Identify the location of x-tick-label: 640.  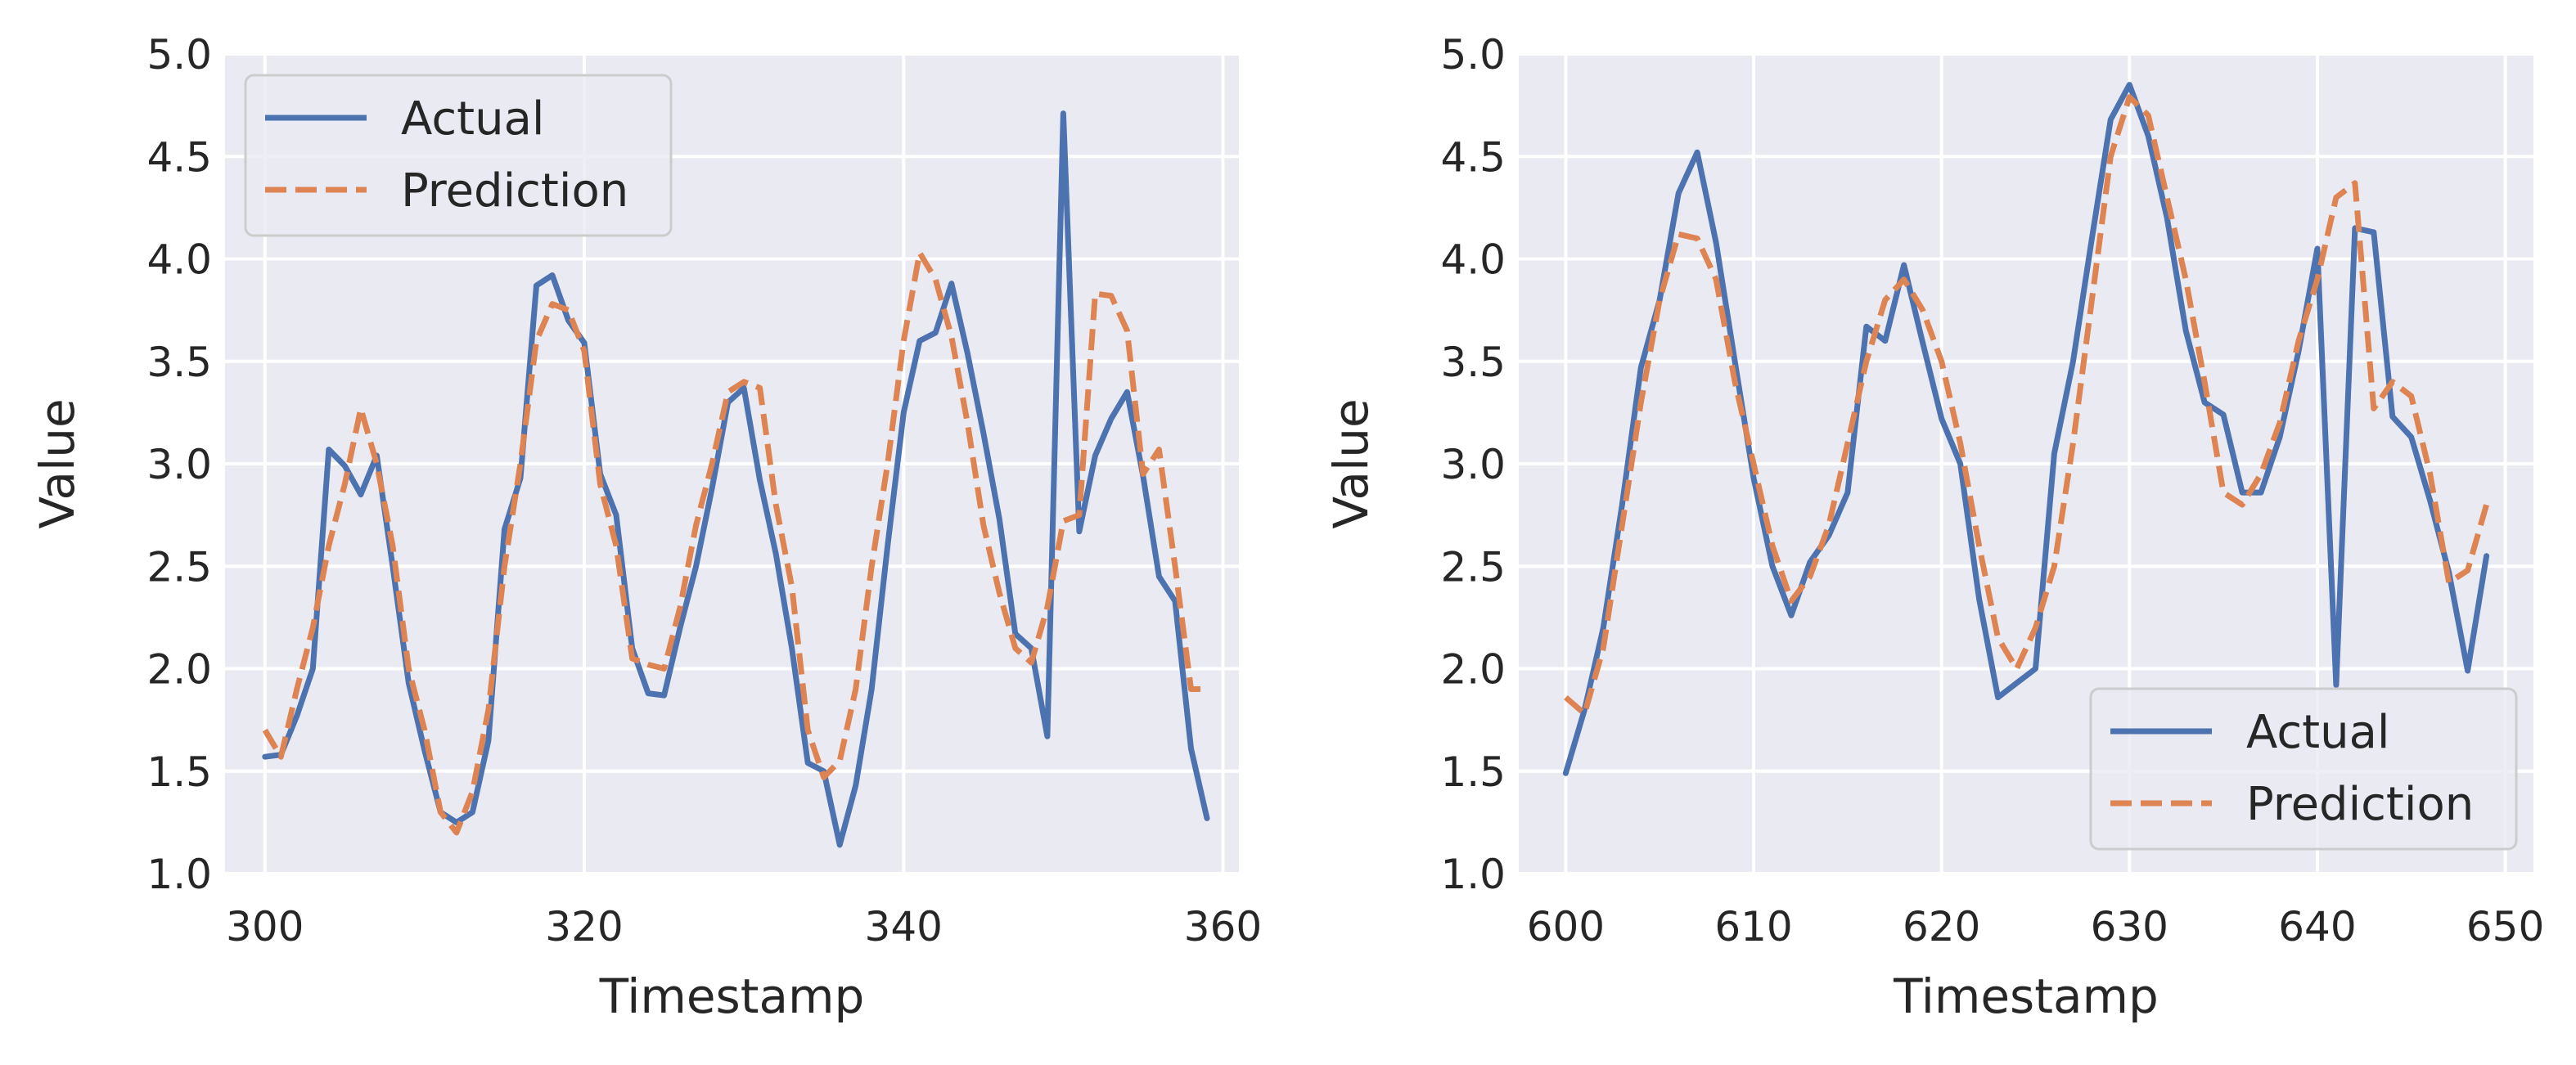
(2317, 926).